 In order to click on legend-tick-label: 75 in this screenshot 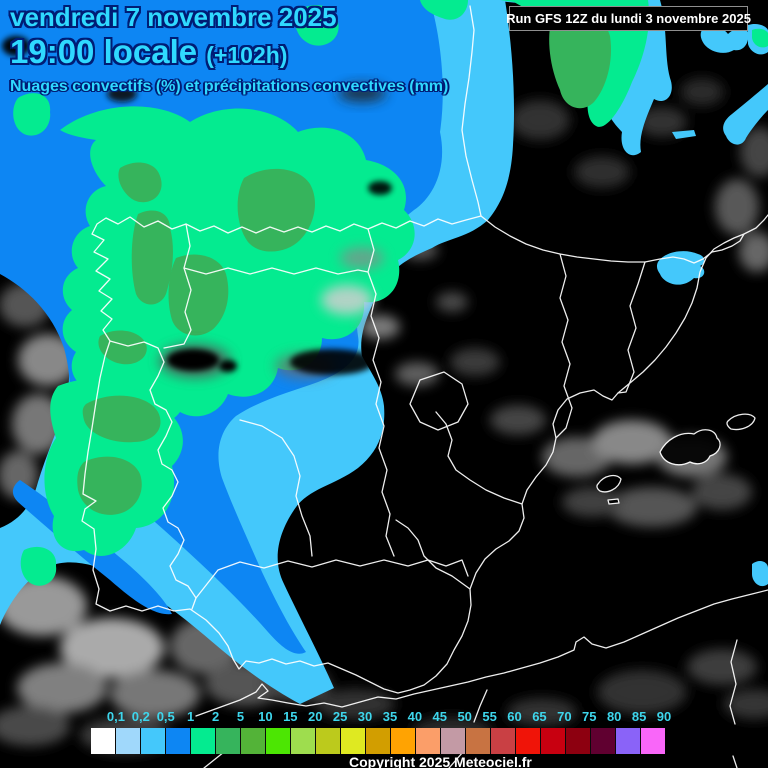, I will do `click(589, 716)`.